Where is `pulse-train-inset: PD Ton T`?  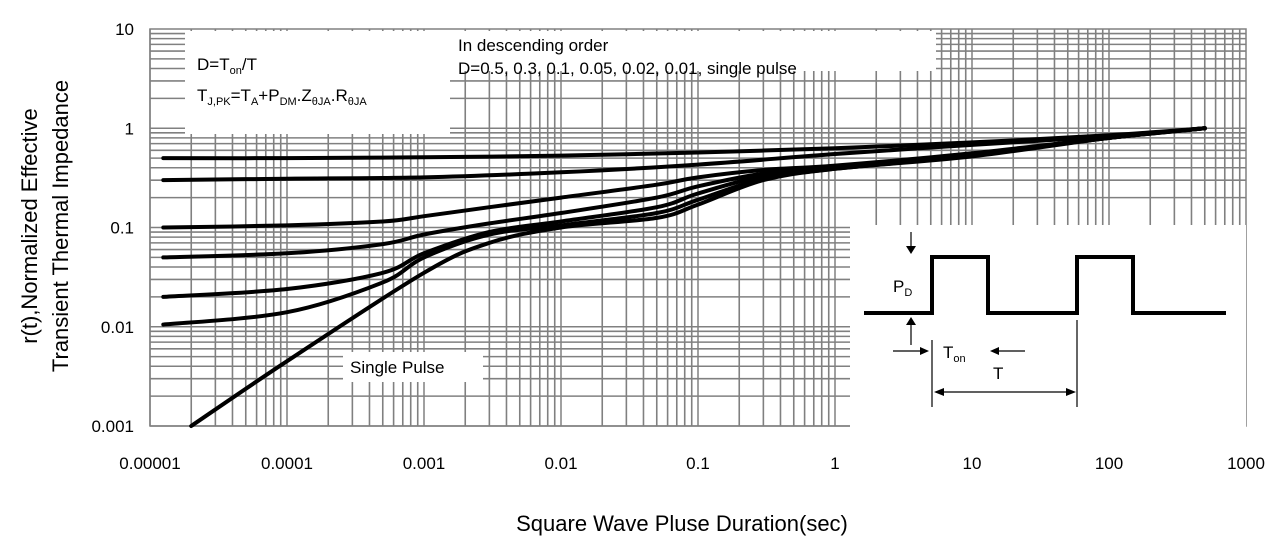 pulse-train-inset: PD Ton T is located at coordinates (1048, 327).